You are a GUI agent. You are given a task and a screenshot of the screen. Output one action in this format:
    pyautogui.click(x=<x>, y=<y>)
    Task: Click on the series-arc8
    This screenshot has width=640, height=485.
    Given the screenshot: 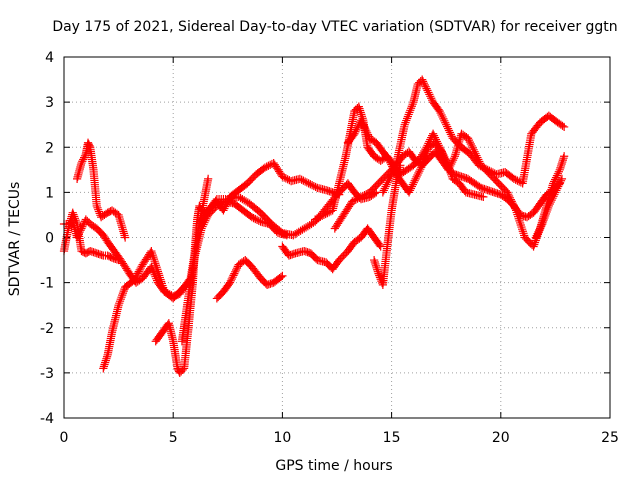 What is the action you would take?
    pyautogui.click(x=249, y=279)
    